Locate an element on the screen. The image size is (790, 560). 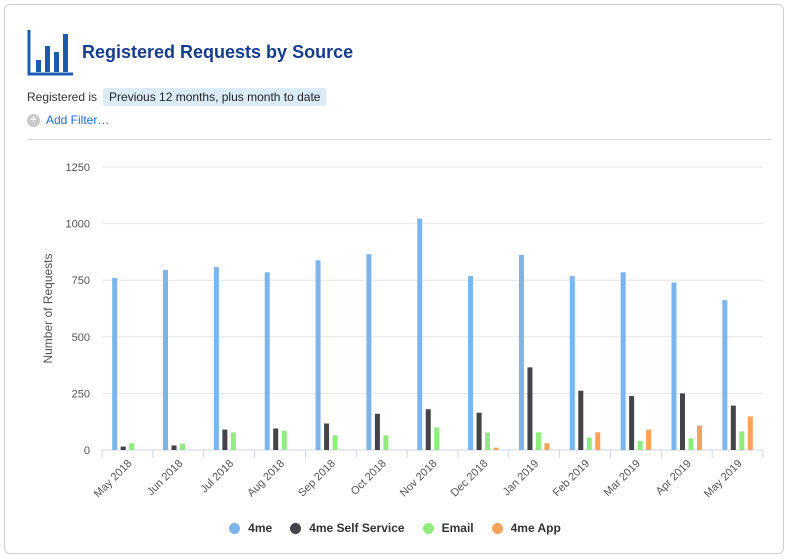
legend-item: 4me Self Service is located at coordinates (347, 528).